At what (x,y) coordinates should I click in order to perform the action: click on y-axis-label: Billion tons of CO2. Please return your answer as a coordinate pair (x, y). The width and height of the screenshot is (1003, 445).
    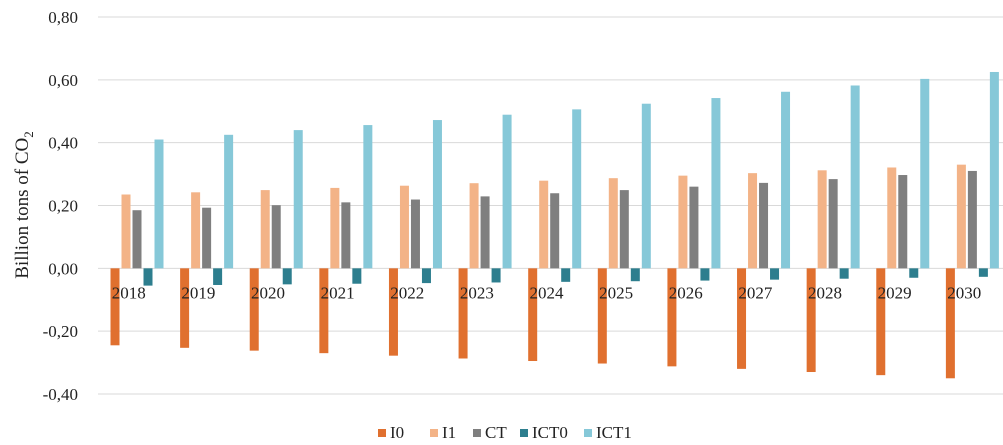
    Looking at the image, I should click on (24, 204).